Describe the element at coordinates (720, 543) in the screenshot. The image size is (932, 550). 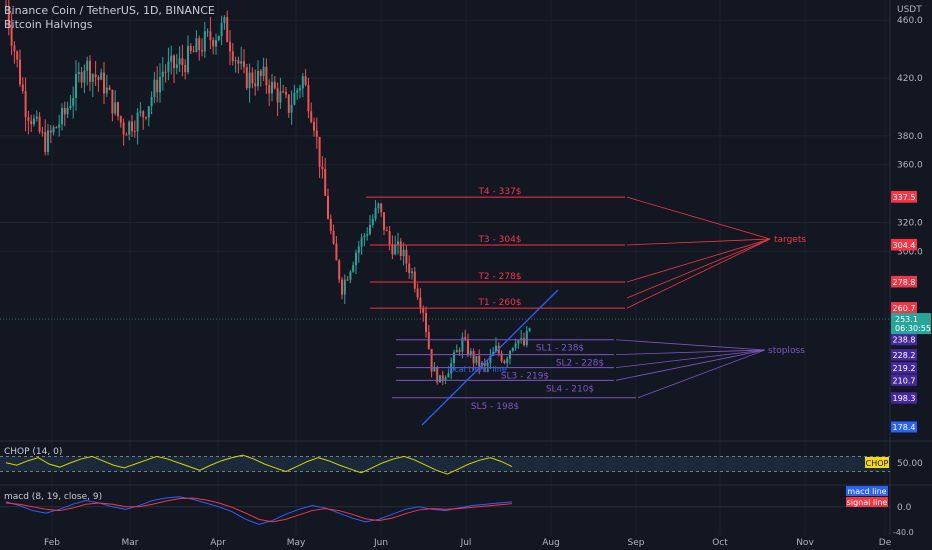
I see `x-tick-label: Oct` at that location.